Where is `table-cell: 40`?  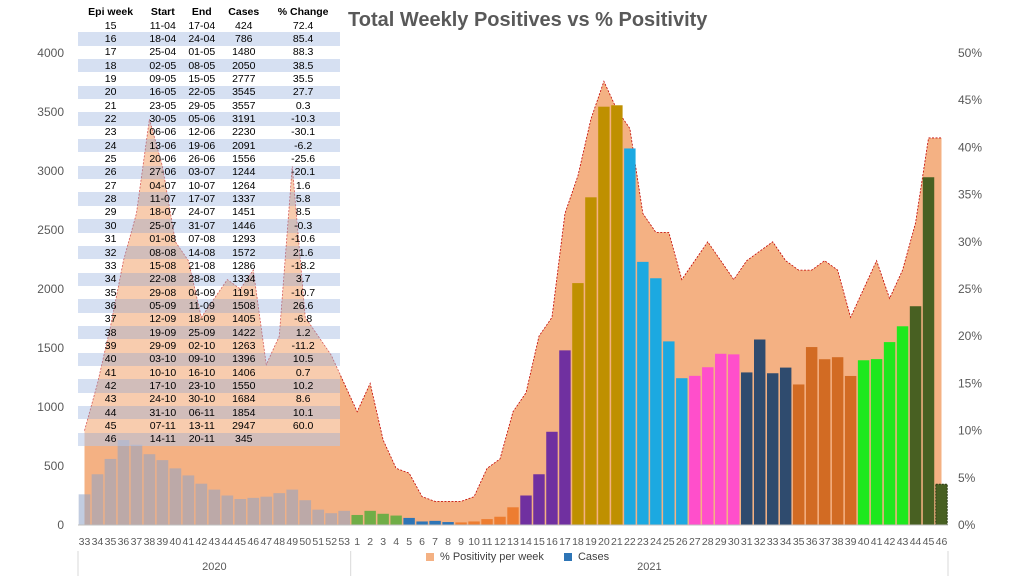 table-cell: 40 is located at coordinates (111, 359).